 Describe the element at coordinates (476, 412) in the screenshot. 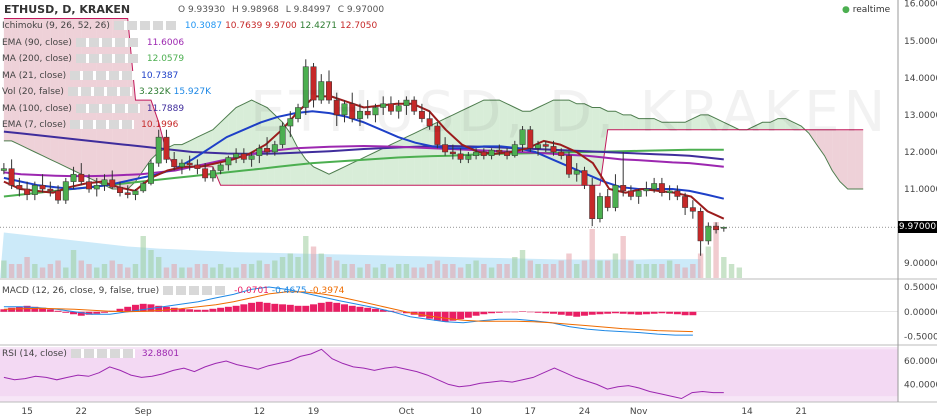

I see `time-axis-tick: 10` at that location.